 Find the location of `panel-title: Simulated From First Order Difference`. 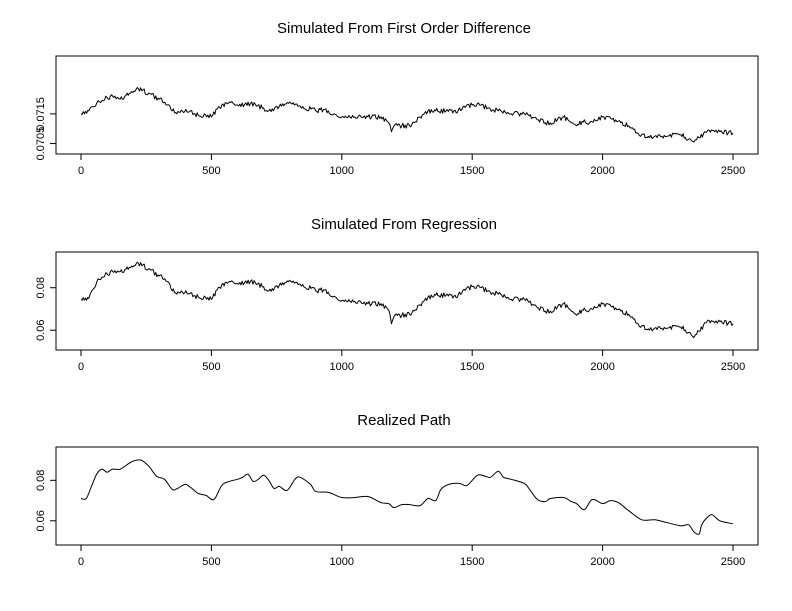

panel-title: Simulated From First Order Difference is located at coordinates (404, 28).